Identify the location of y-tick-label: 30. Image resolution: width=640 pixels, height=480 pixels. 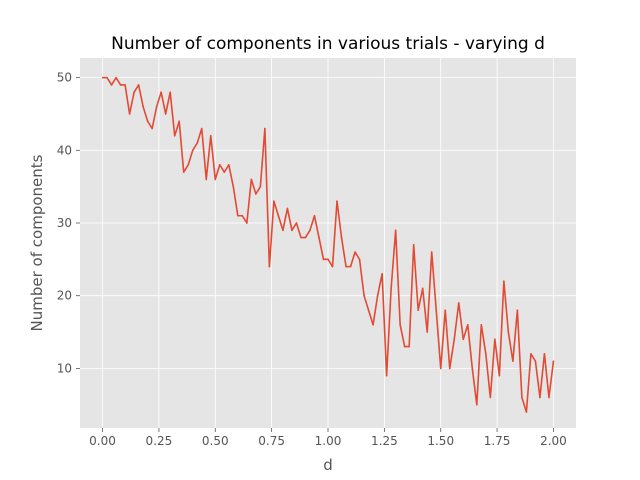
(64, 223).